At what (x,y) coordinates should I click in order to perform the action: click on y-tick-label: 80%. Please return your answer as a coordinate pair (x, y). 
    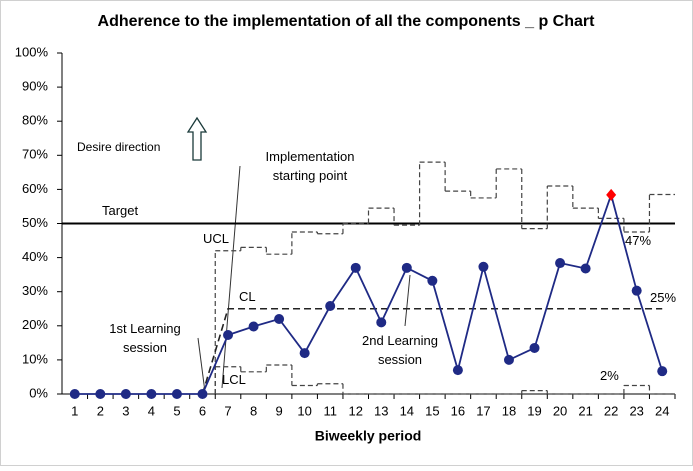
    Looking at the image, I should click on (35, 120).